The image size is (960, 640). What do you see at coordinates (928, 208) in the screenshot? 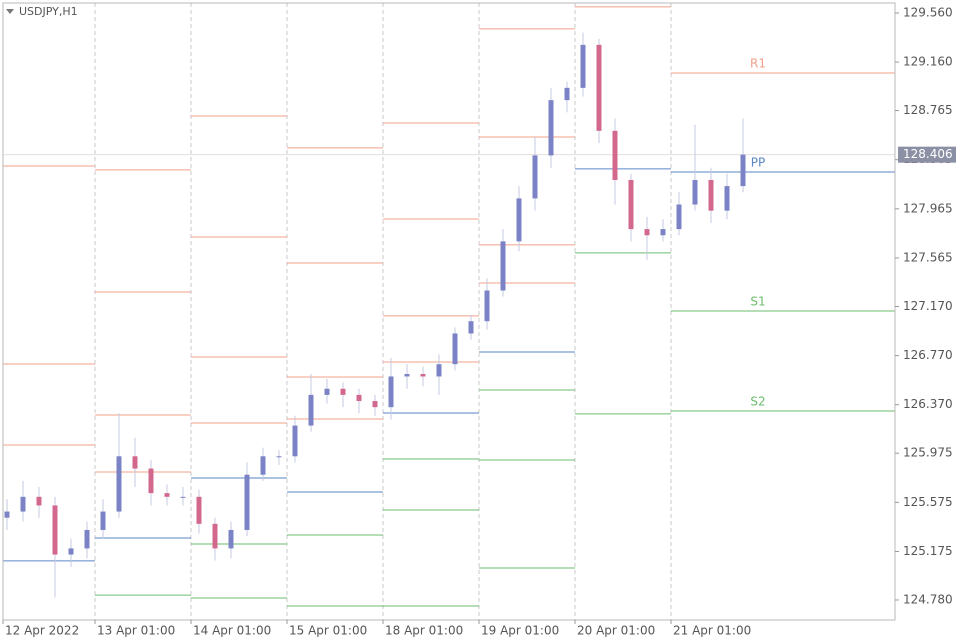
I see `y-tick-label: 127.965` at bounding box center [928, 208].